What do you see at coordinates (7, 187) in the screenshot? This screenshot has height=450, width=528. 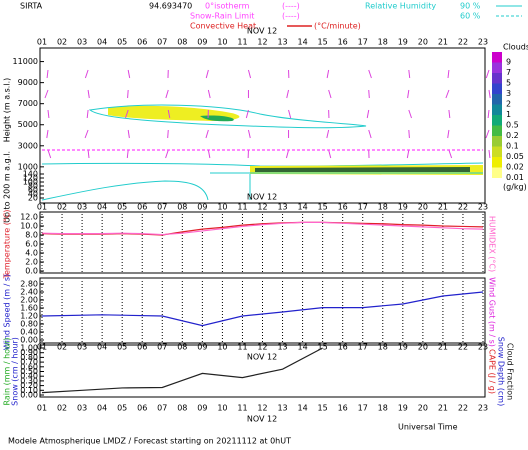 I see `y-axis-label: Up to 200 m a.g.l.` at bounding box center [7, 187].